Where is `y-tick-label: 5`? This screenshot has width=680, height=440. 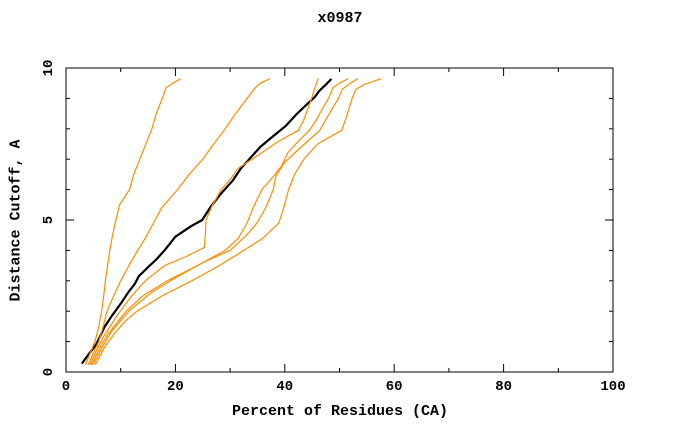
y-tick-label: 5 is located at coordinates (49, 220).